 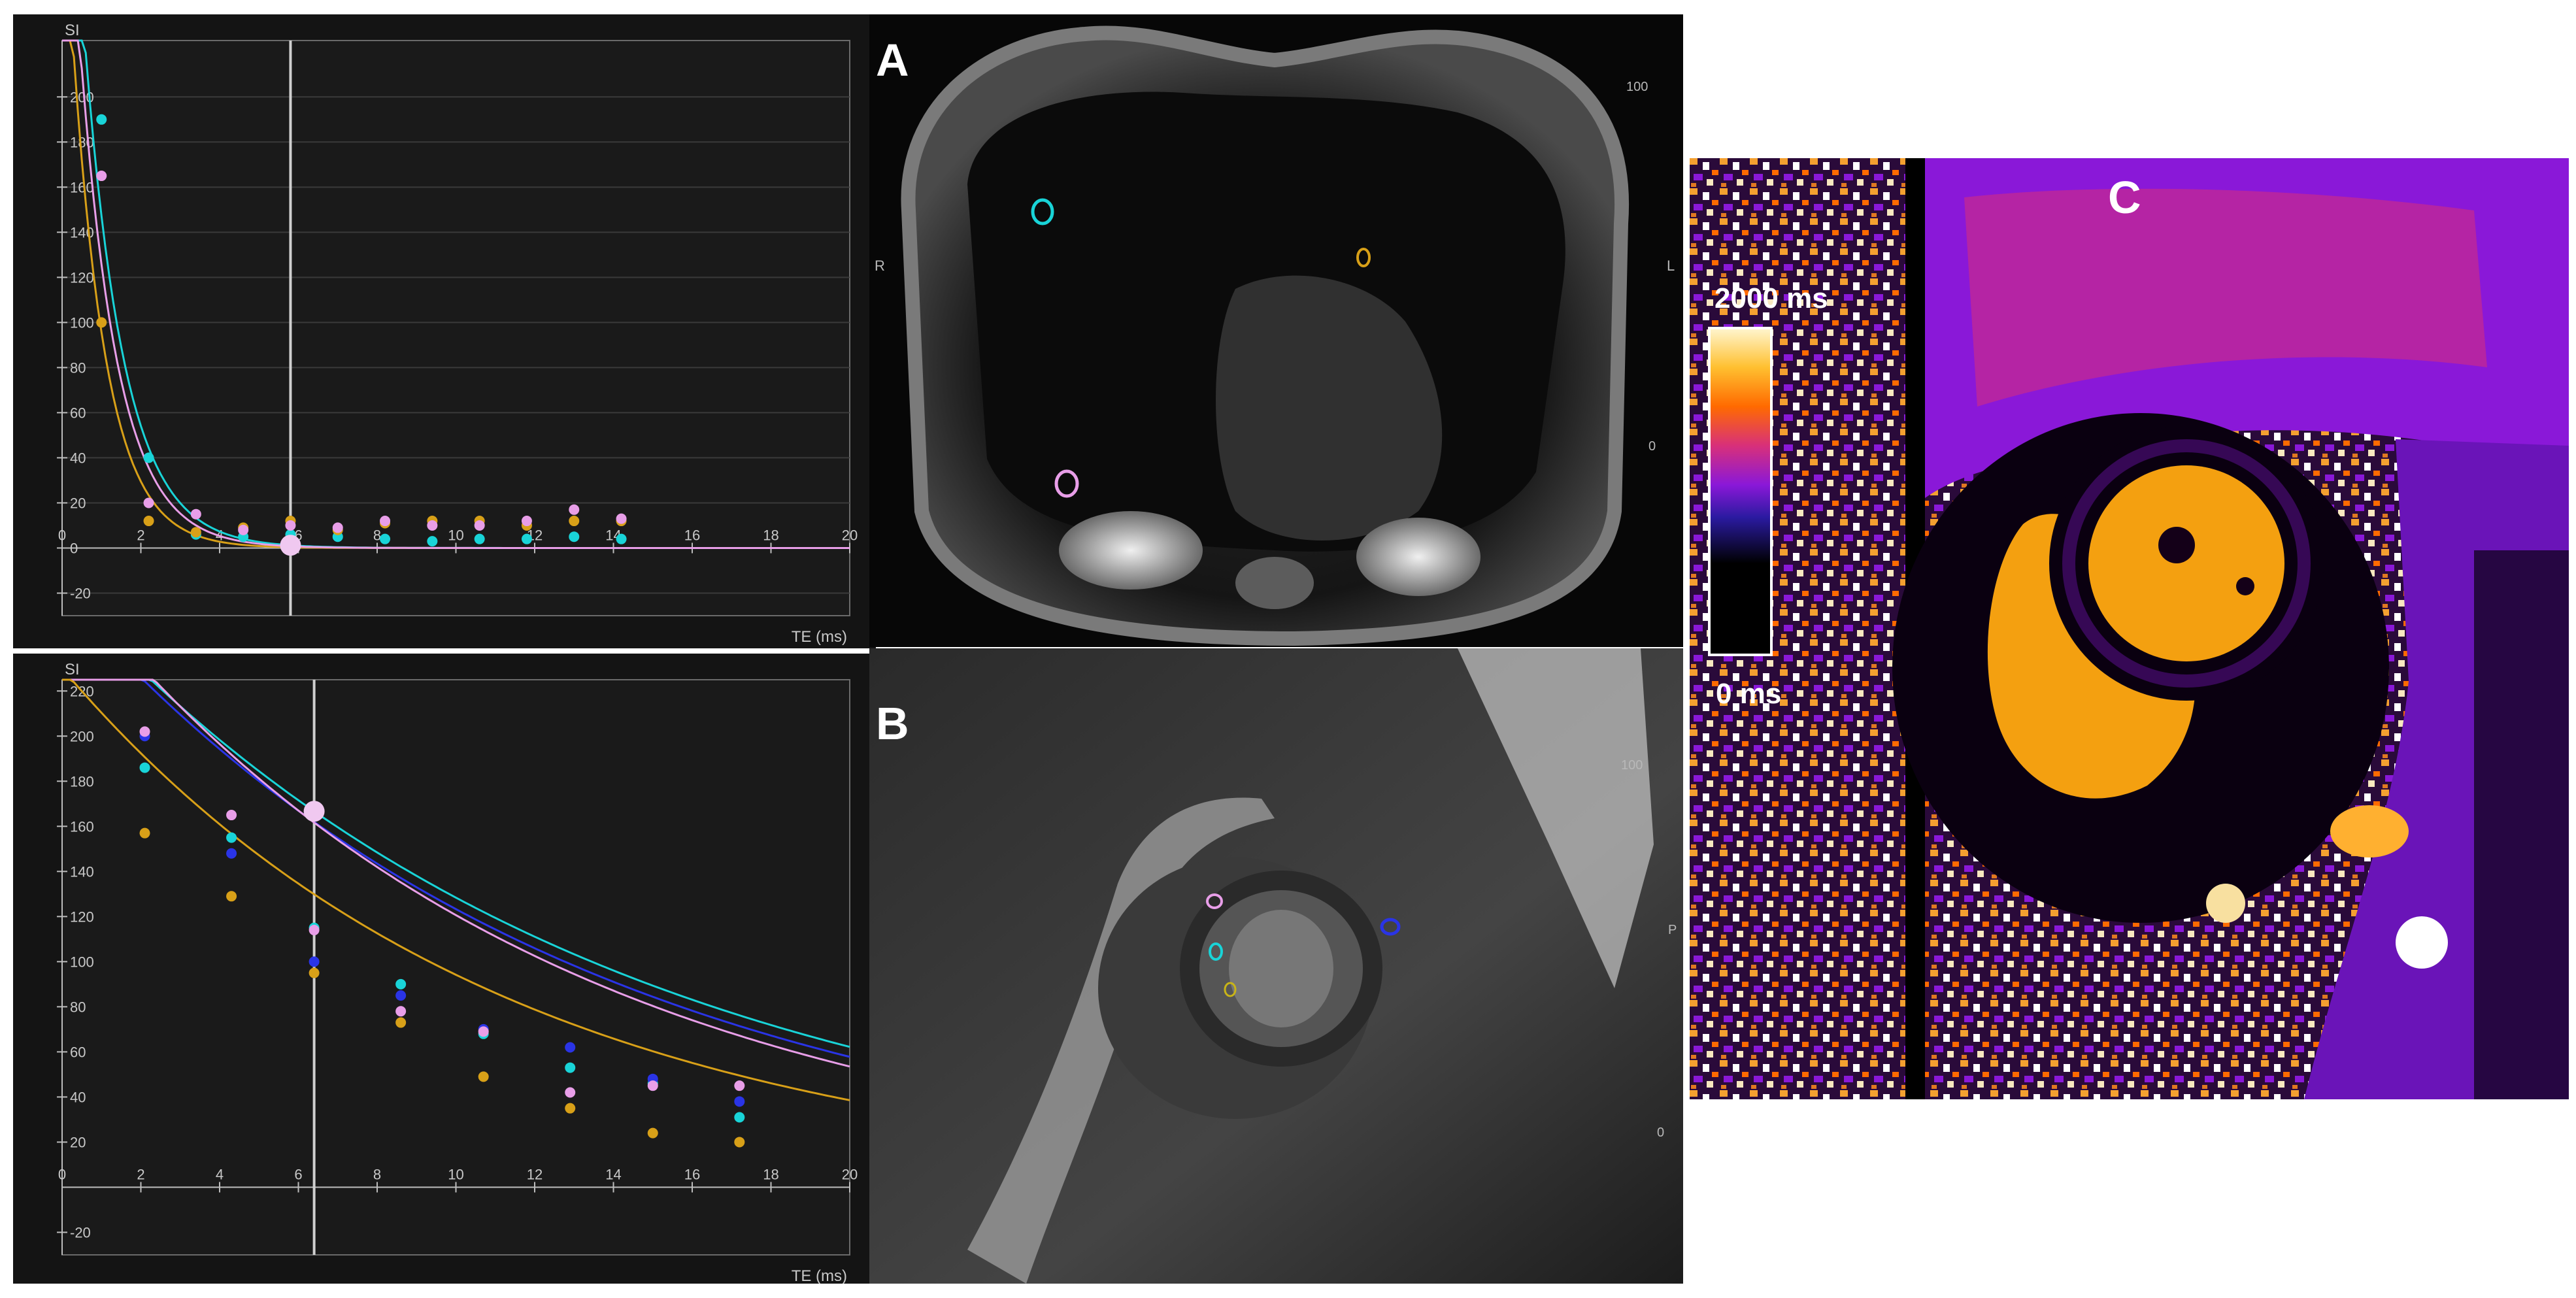 I want to click on x-tick-label: 8, so click(x=377, y=1174).